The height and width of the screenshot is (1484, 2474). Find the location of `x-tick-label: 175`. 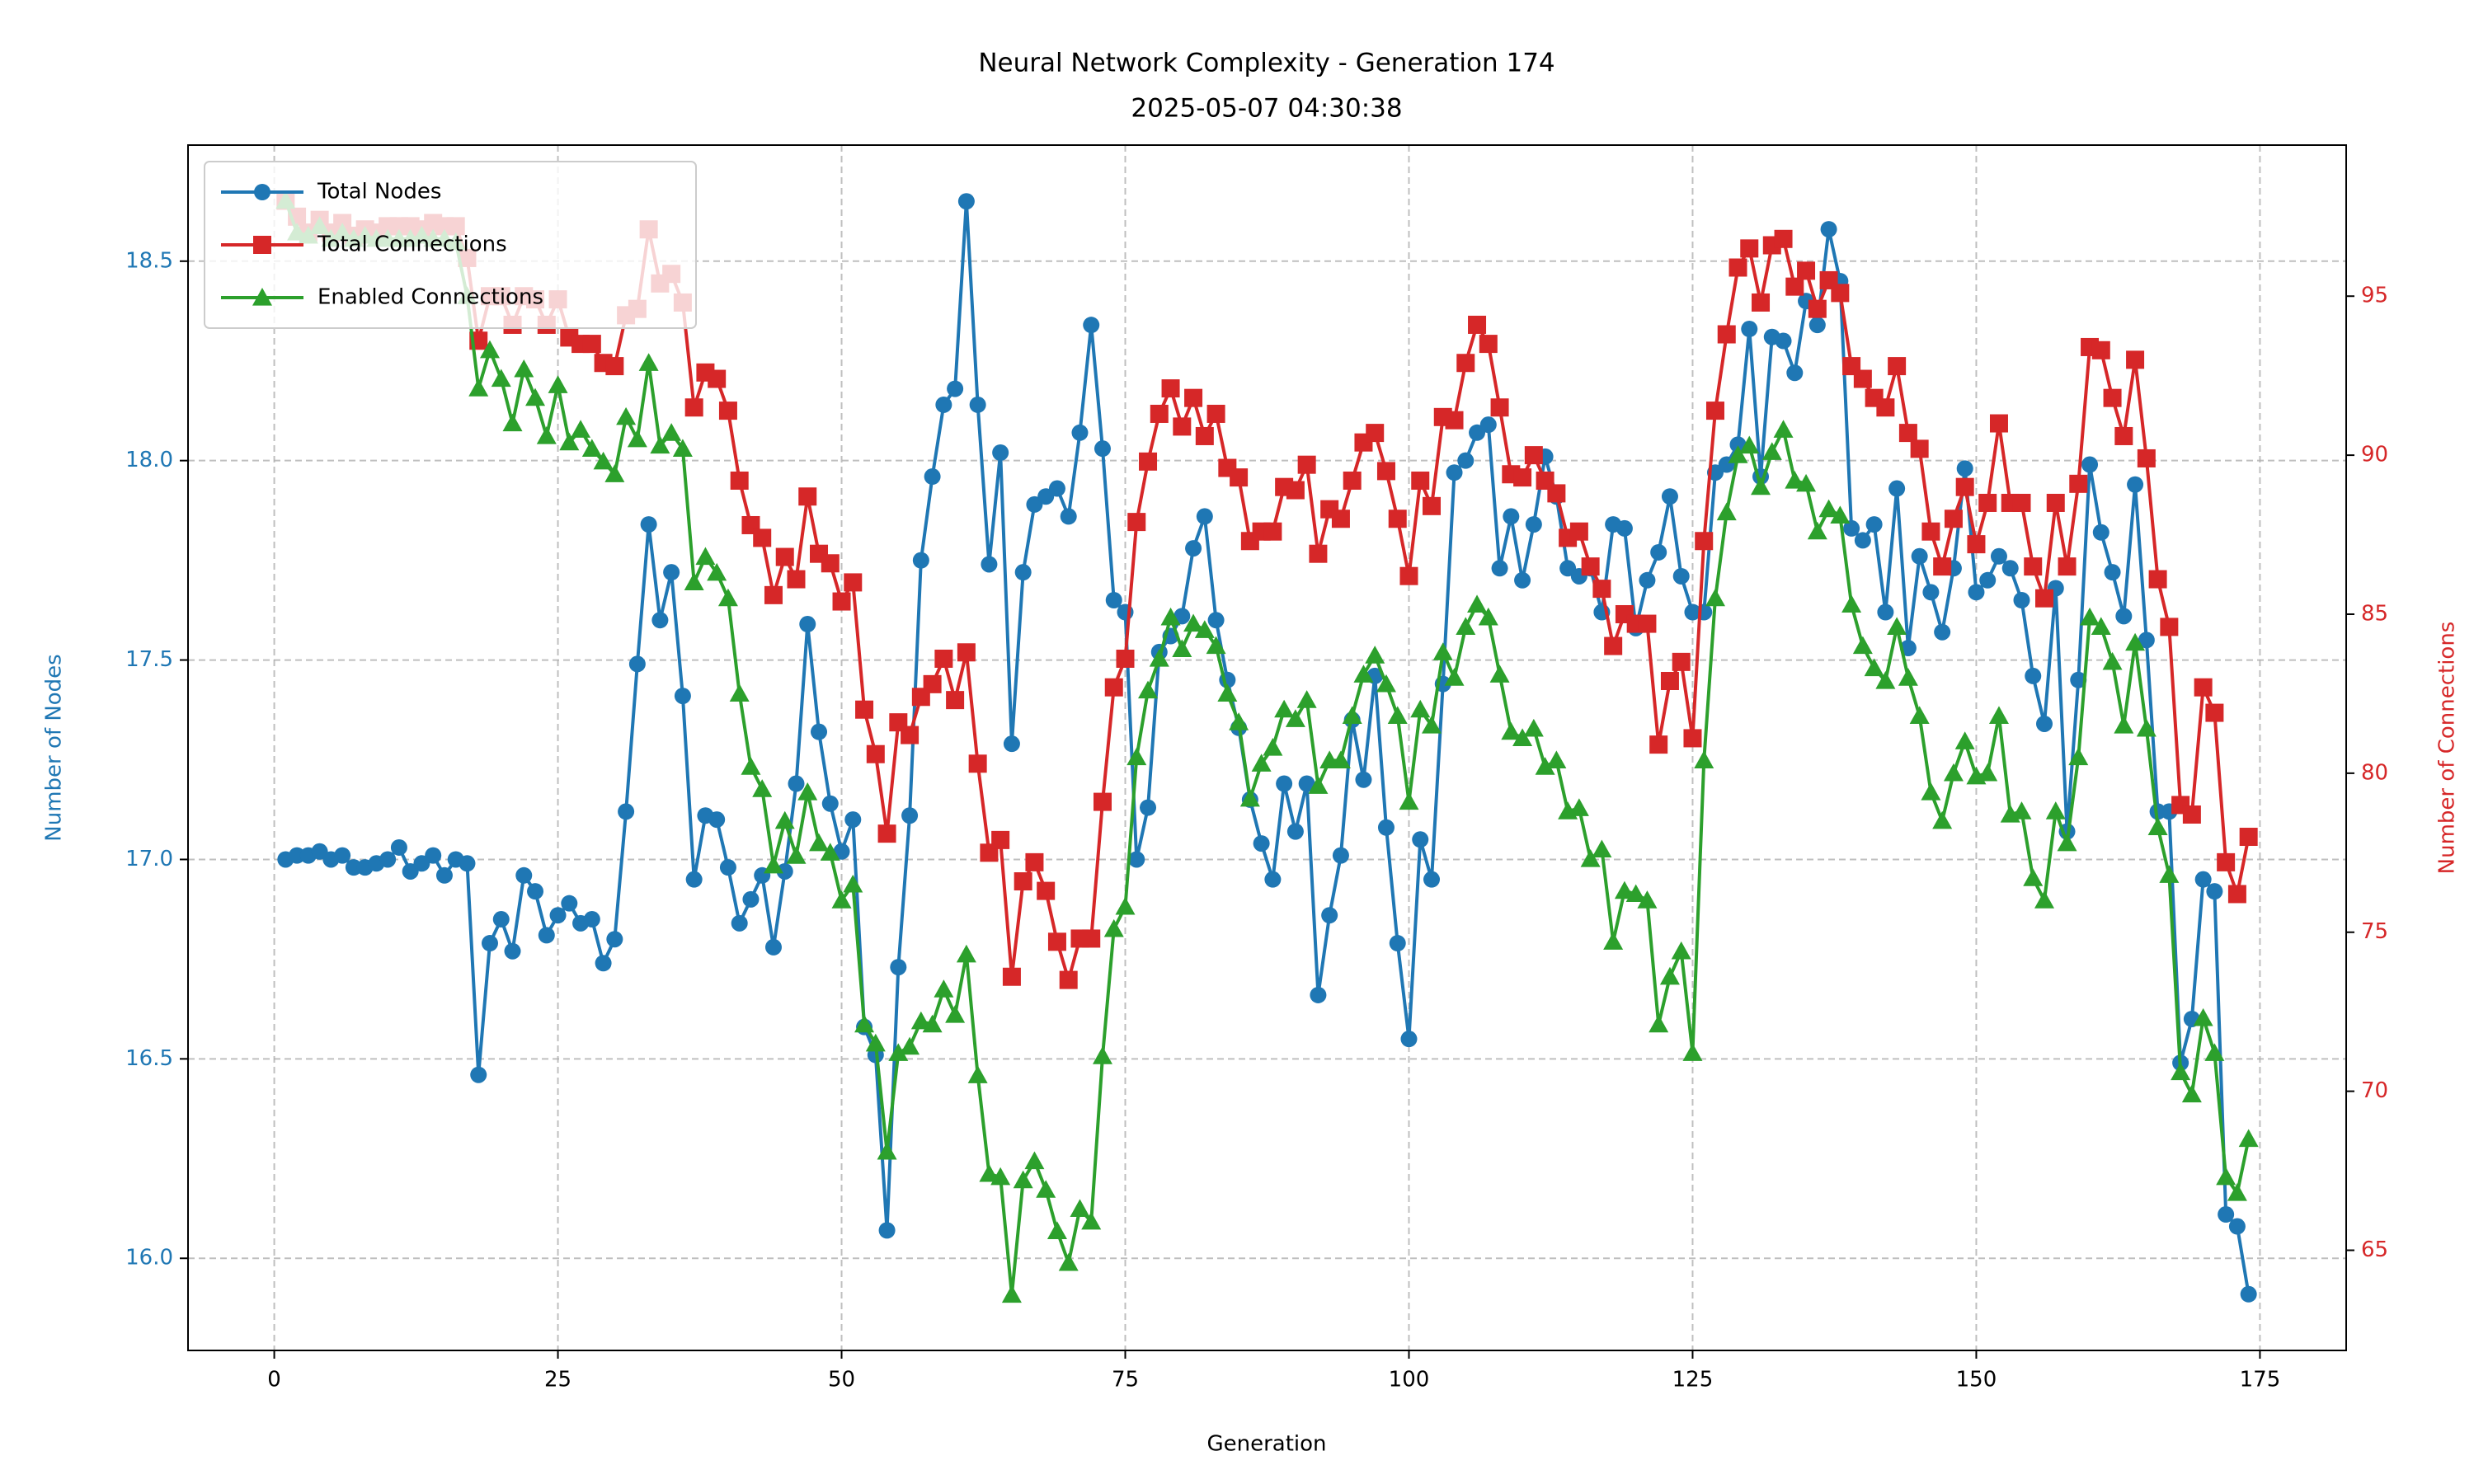

x-tick-label: 175 is located at coordinates (2260, 1380).